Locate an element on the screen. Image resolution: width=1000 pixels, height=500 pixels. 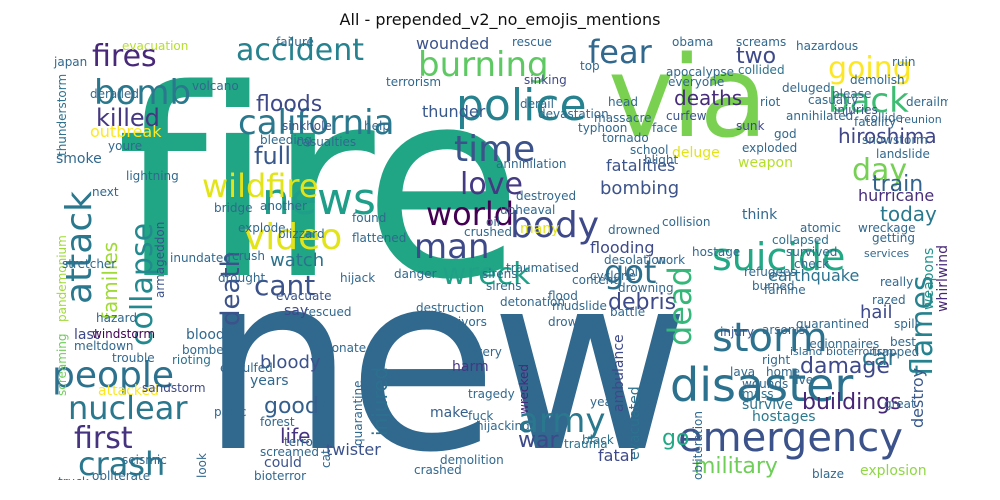
word-many: many is located at coordinates (540, 229).